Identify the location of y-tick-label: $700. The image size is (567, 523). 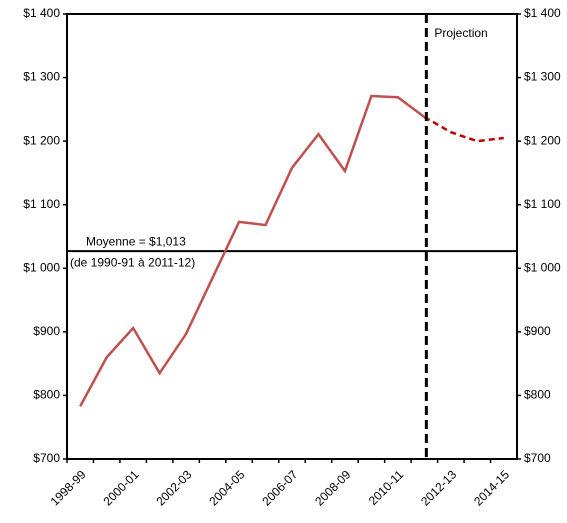
(46, 458).